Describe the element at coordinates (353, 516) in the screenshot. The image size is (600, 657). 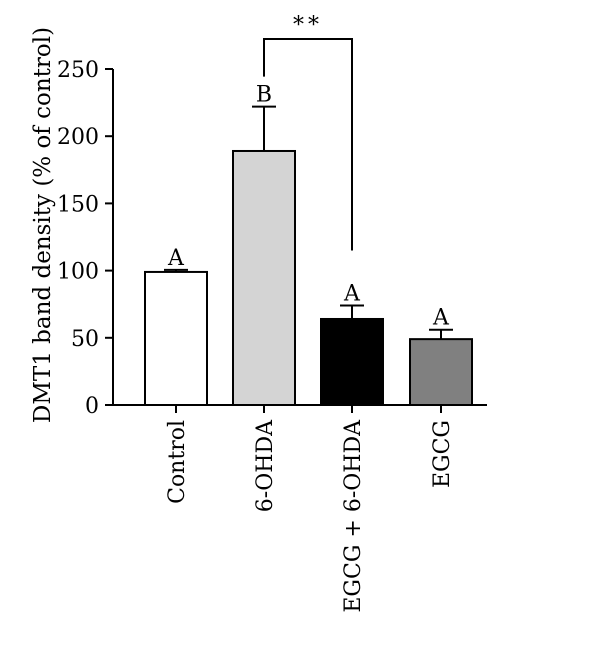
I see `x-tick-label: EGCG + 6-OHDA` at that location.